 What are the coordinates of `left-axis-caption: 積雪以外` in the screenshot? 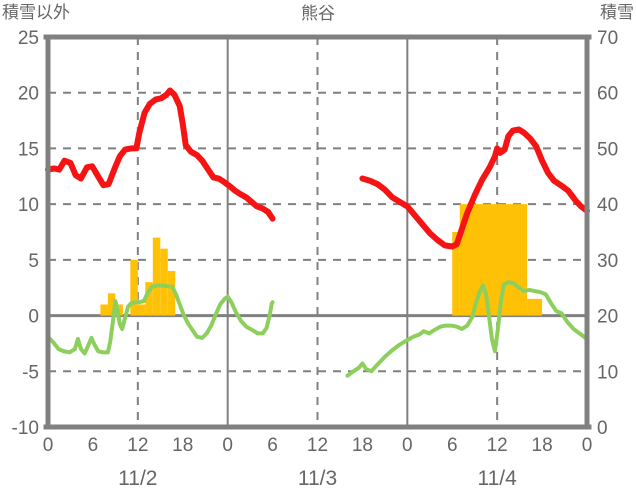 It's located at (36, 13).